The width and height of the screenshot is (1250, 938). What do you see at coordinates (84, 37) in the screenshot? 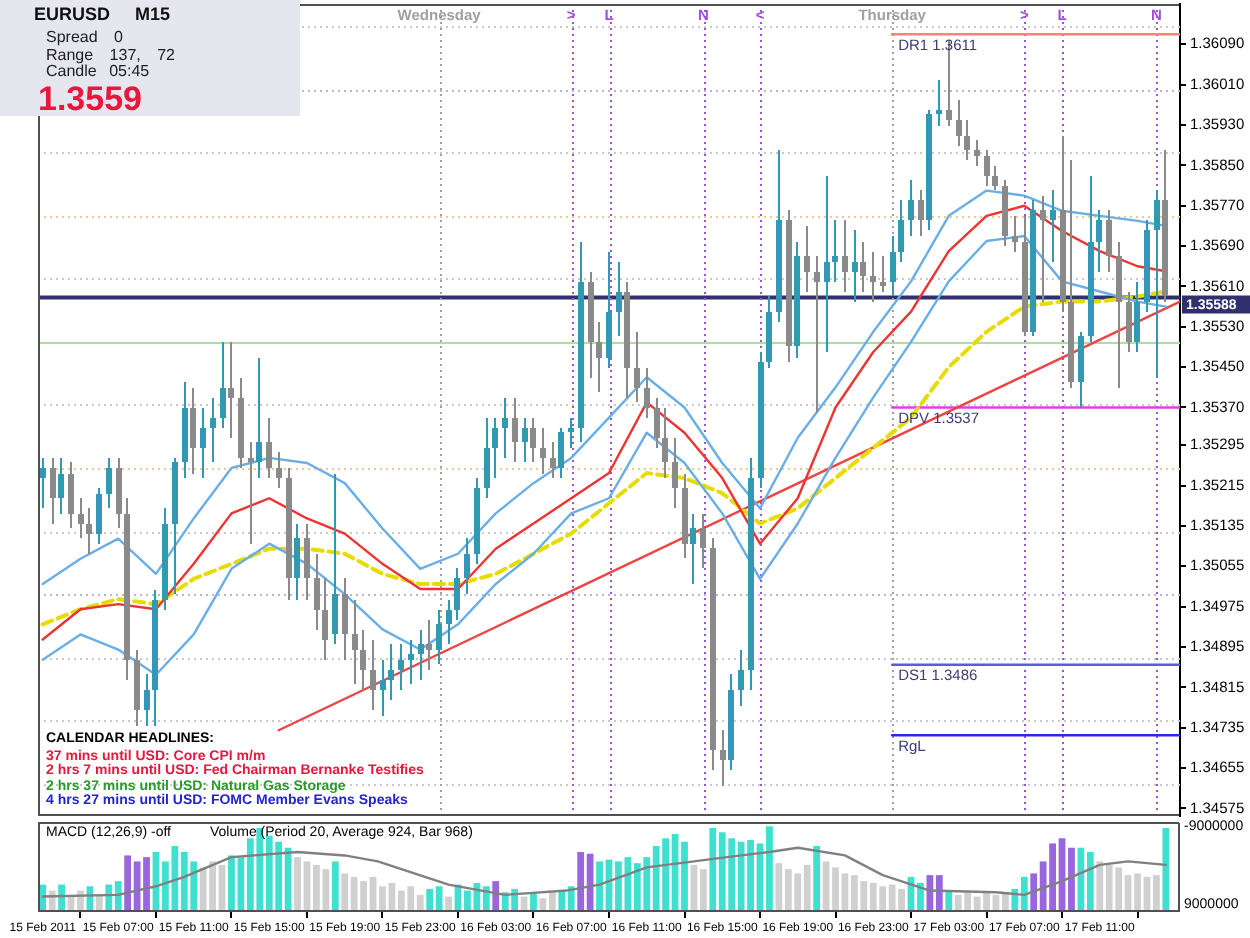
I see `annotation: Spread 0` at bounding box center [84, 37].